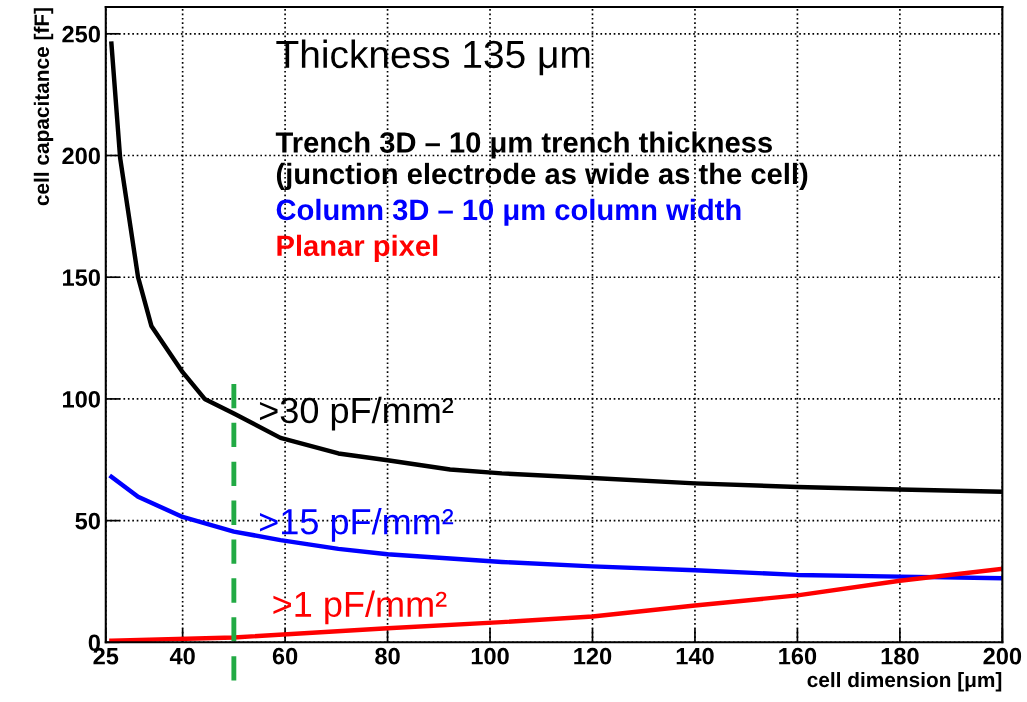 This screenshot has width=1027, height=702. I want to click on x-tick-label: 120, so click(593, 656).